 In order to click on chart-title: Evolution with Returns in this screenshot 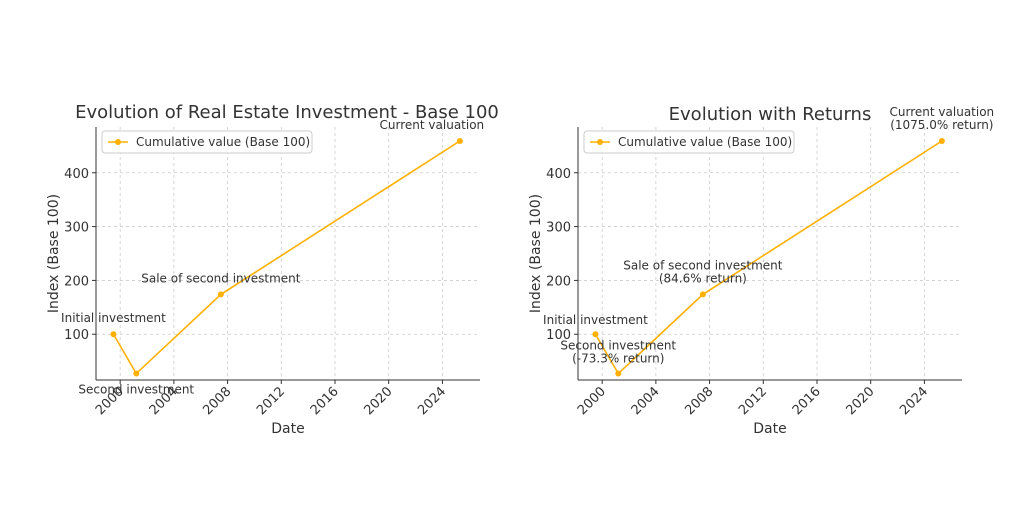, I will do `click(770, 114)`.